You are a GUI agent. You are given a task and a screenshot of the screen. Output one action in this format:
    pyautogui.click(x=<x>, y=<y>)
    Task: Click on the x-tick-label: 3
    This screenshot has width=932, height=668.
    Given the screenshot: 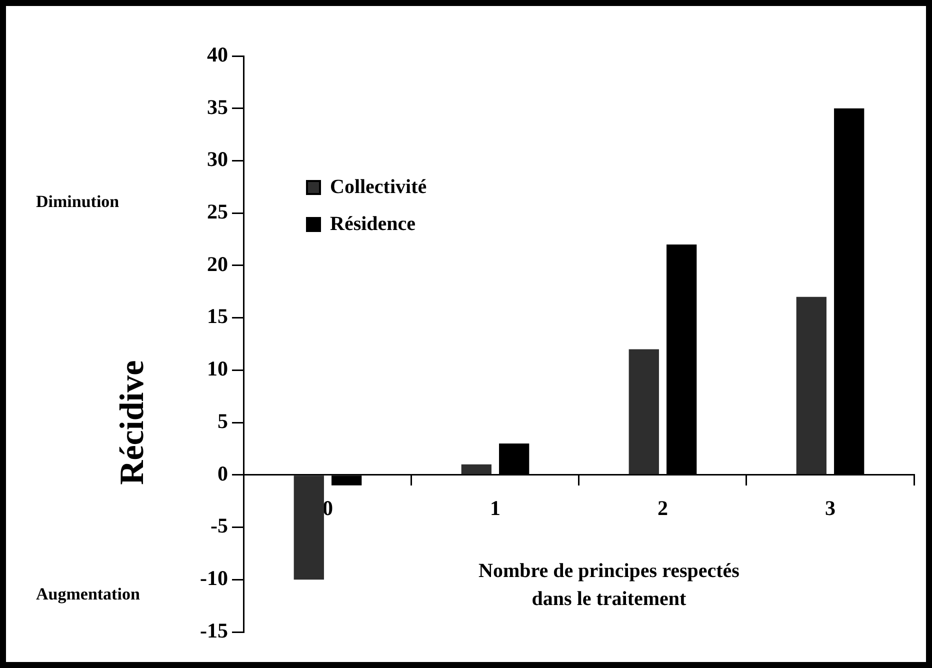 What is the action you would take?
    pyautogui.click(x=830, y=508)
    